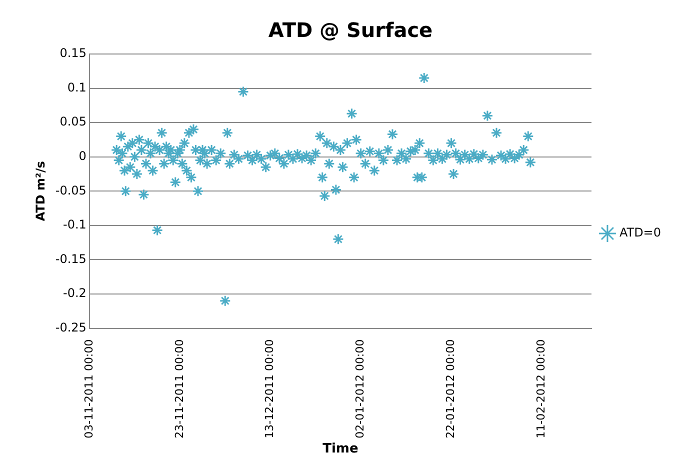  Describe the element at coordinates (179, 388) in the screenshot. I see `x-tick-label: 23-11-2011 00:00` at that location.